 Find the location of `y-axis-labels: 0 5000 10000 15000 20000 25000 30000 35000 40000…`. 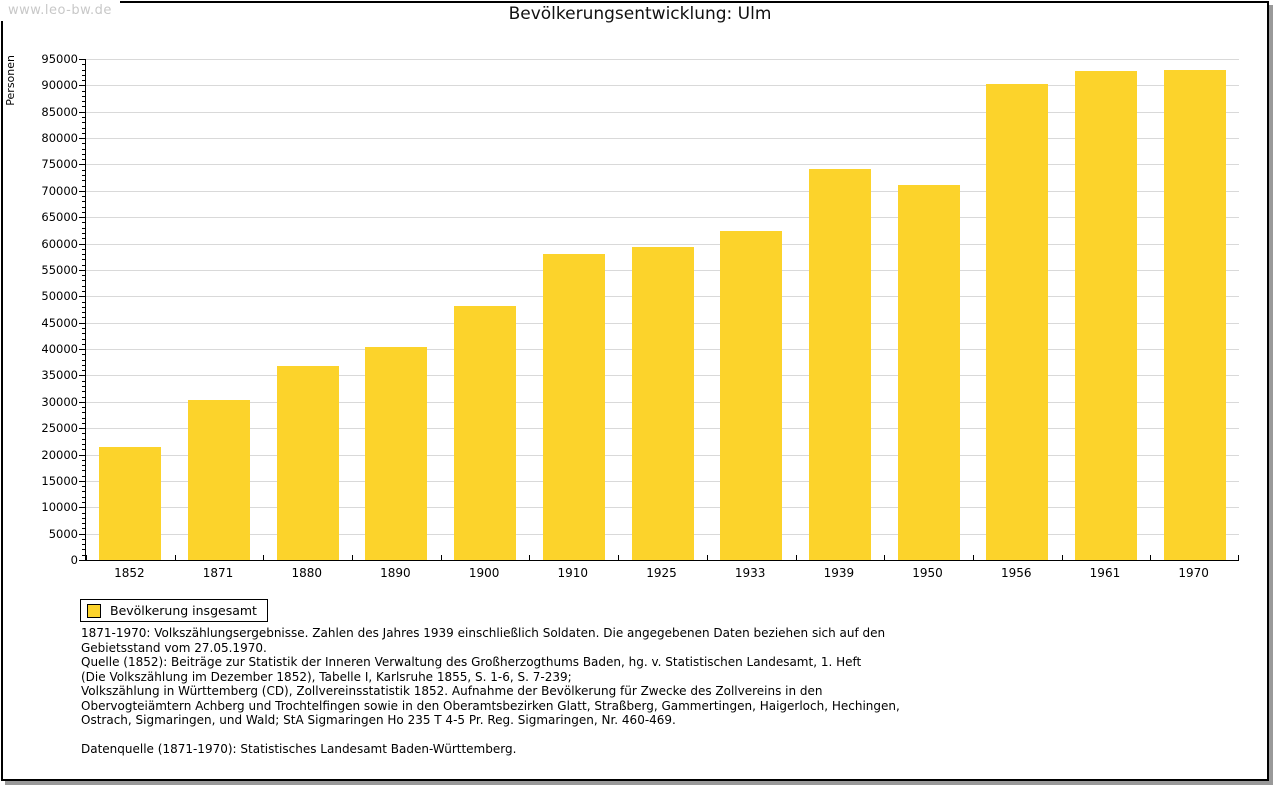

y-axis-labels: 0 5000 10000 15000 20000 25000 30000 35000 40000… is located at coordinates (39, 311).